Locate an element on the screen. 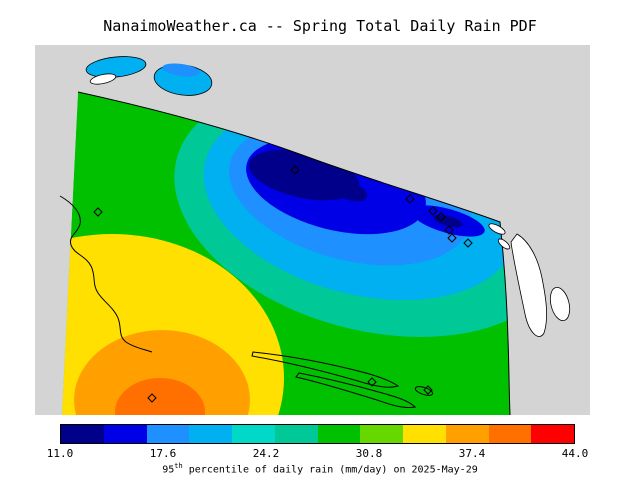  colorbar-tick-label: 17.6 is located at coordinates (163, 453).